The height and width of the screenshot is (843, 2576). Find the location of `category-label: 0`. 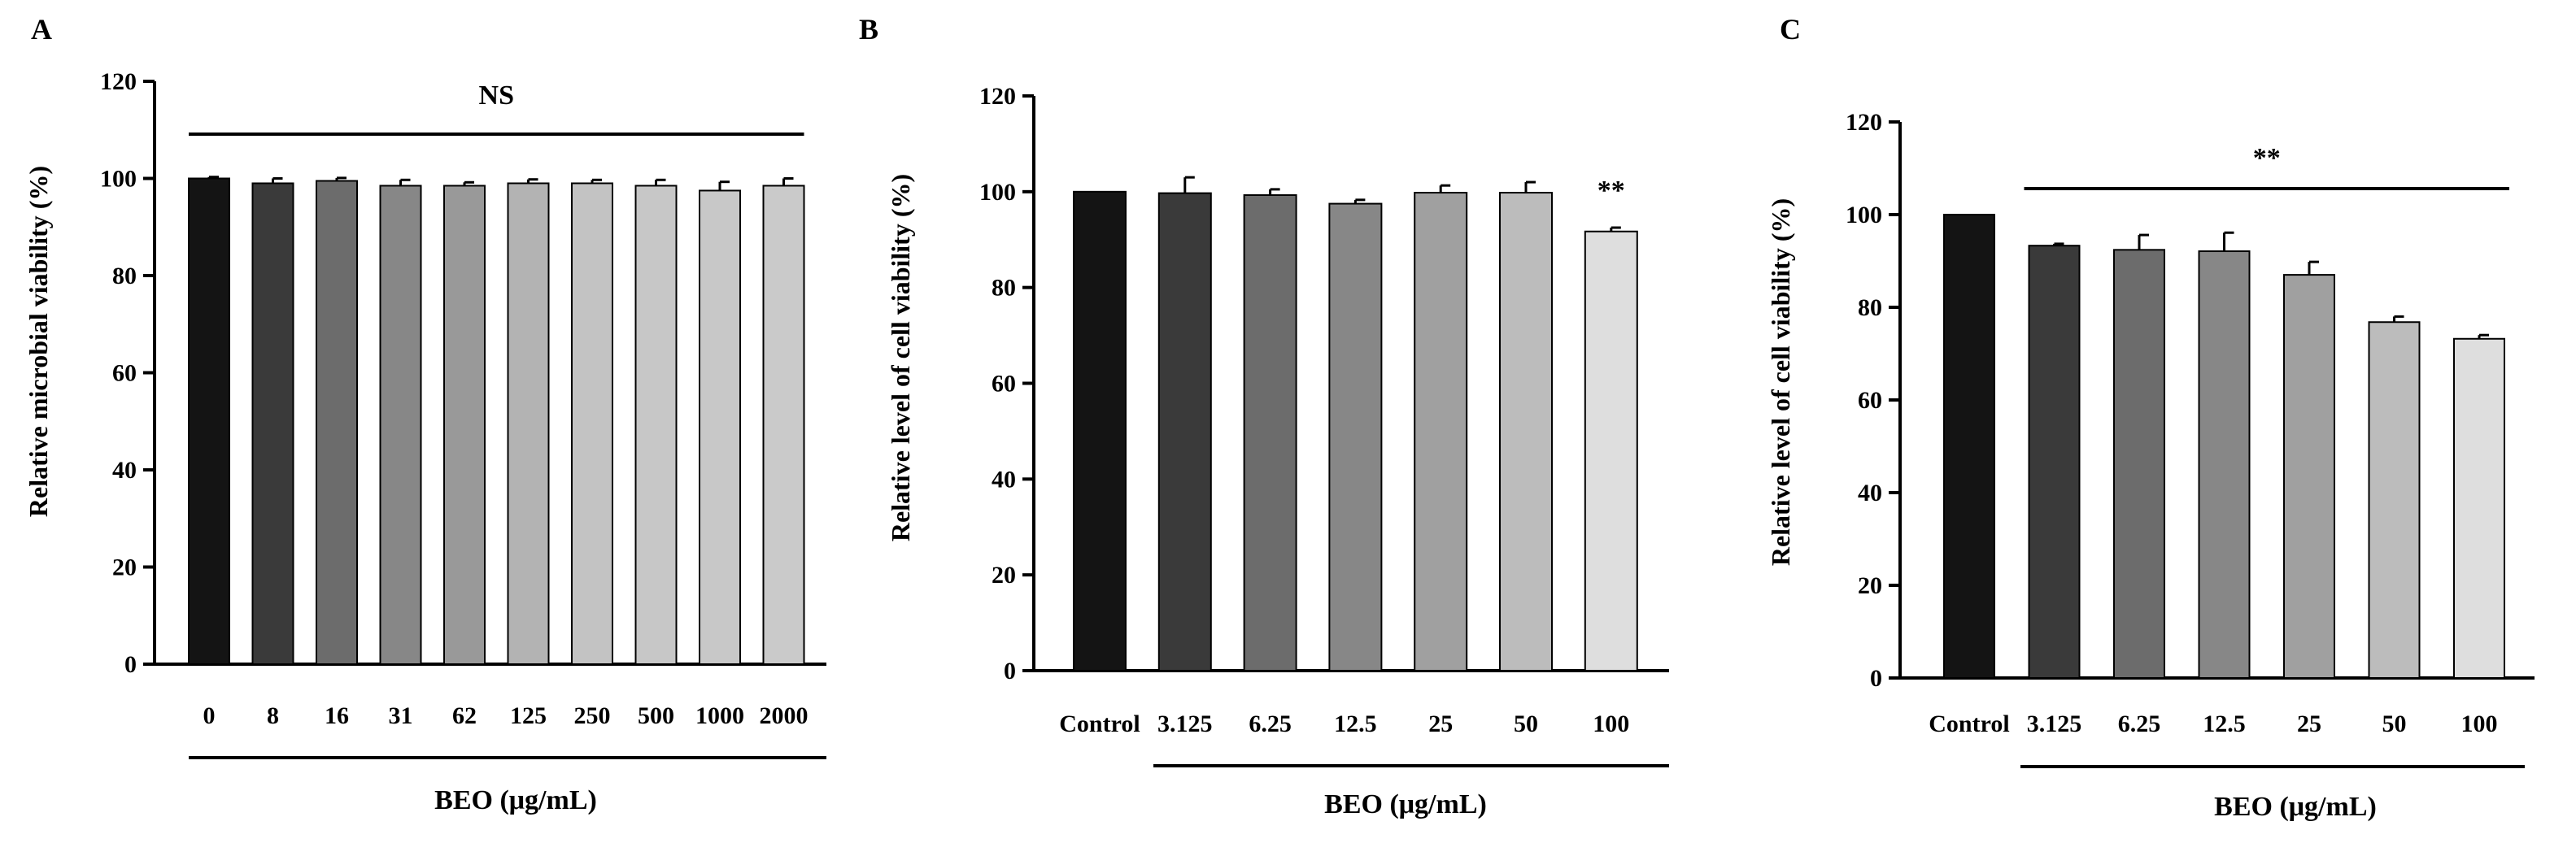

category-label: 0 is located at coordinates (209, 715).